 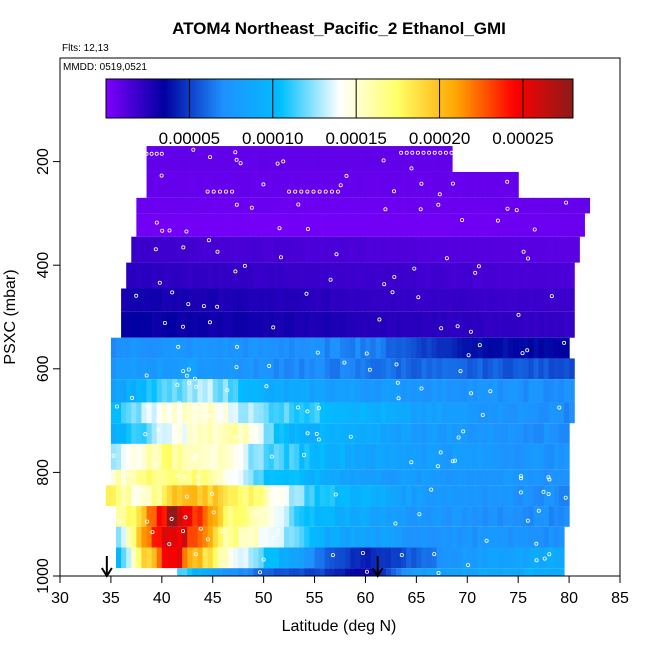 I want to click on colorbar: 0.00005 0.00010 0.00015 0.00020 0.00025, so click(x=339, y=113).